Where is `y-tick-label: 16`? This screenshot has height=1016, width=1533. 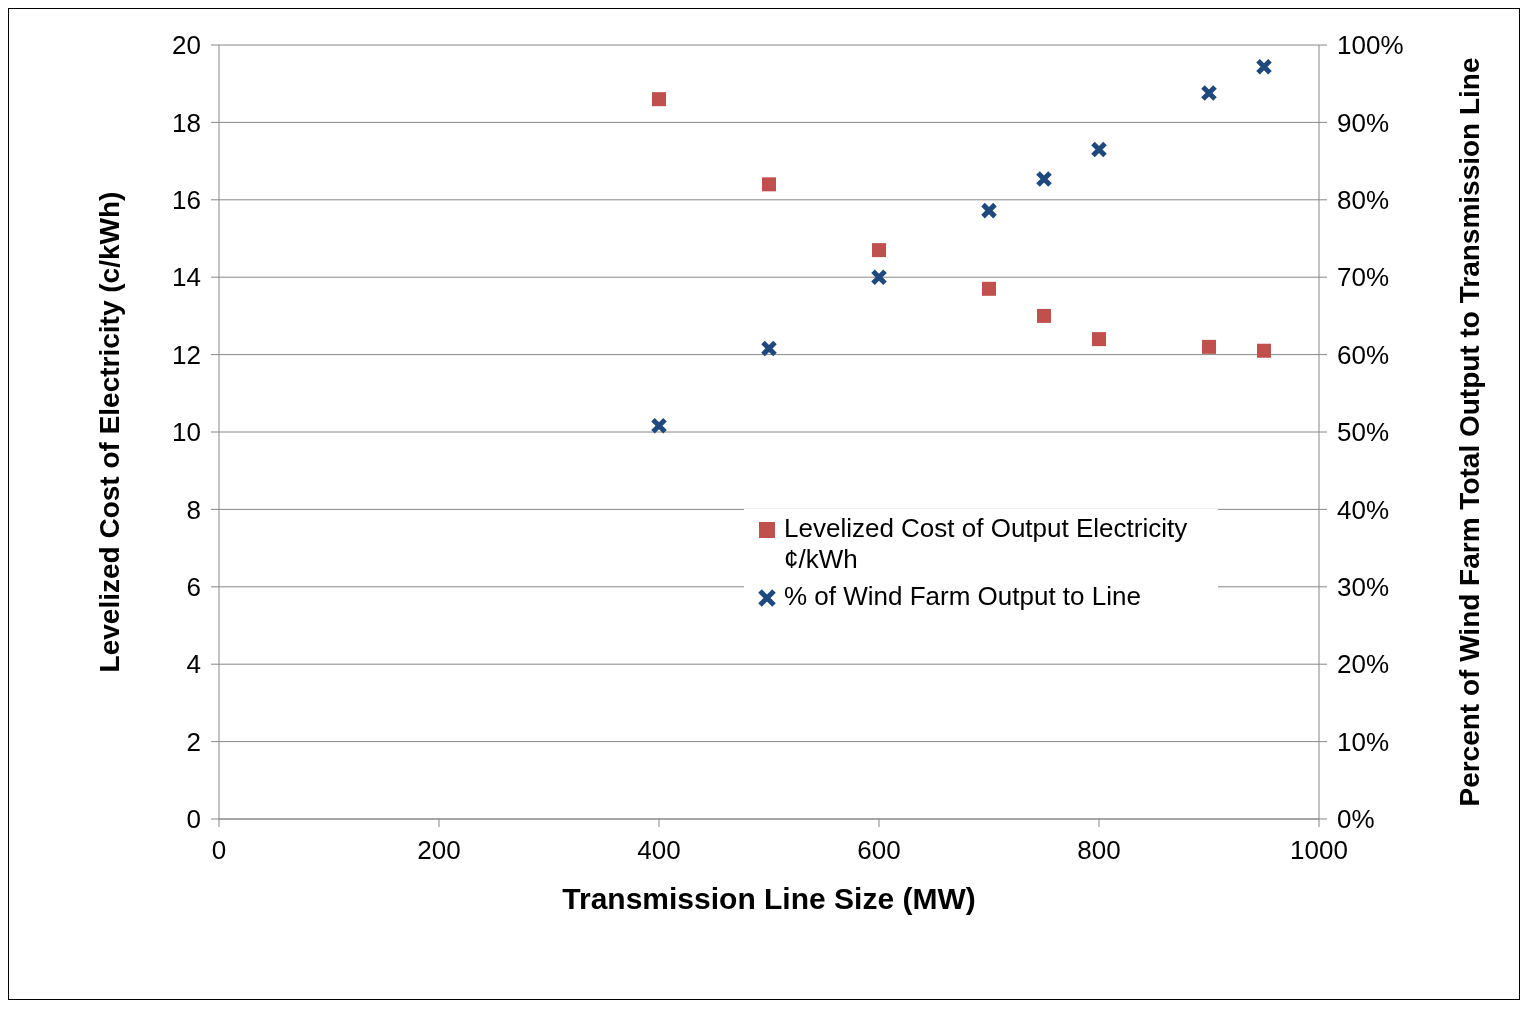
y-tick-label: 16 is located at coordinates (186, 200).